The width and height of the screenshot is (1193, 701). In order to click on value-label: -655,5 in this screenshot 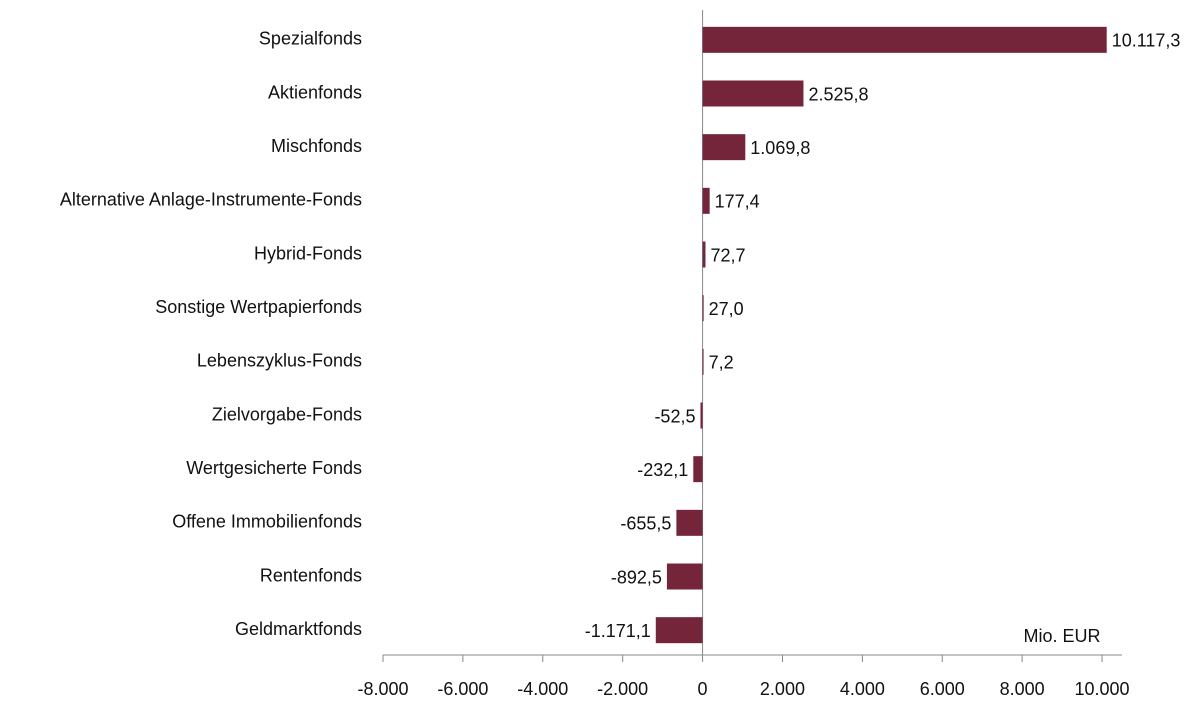, I will do `click(645, 524)`.